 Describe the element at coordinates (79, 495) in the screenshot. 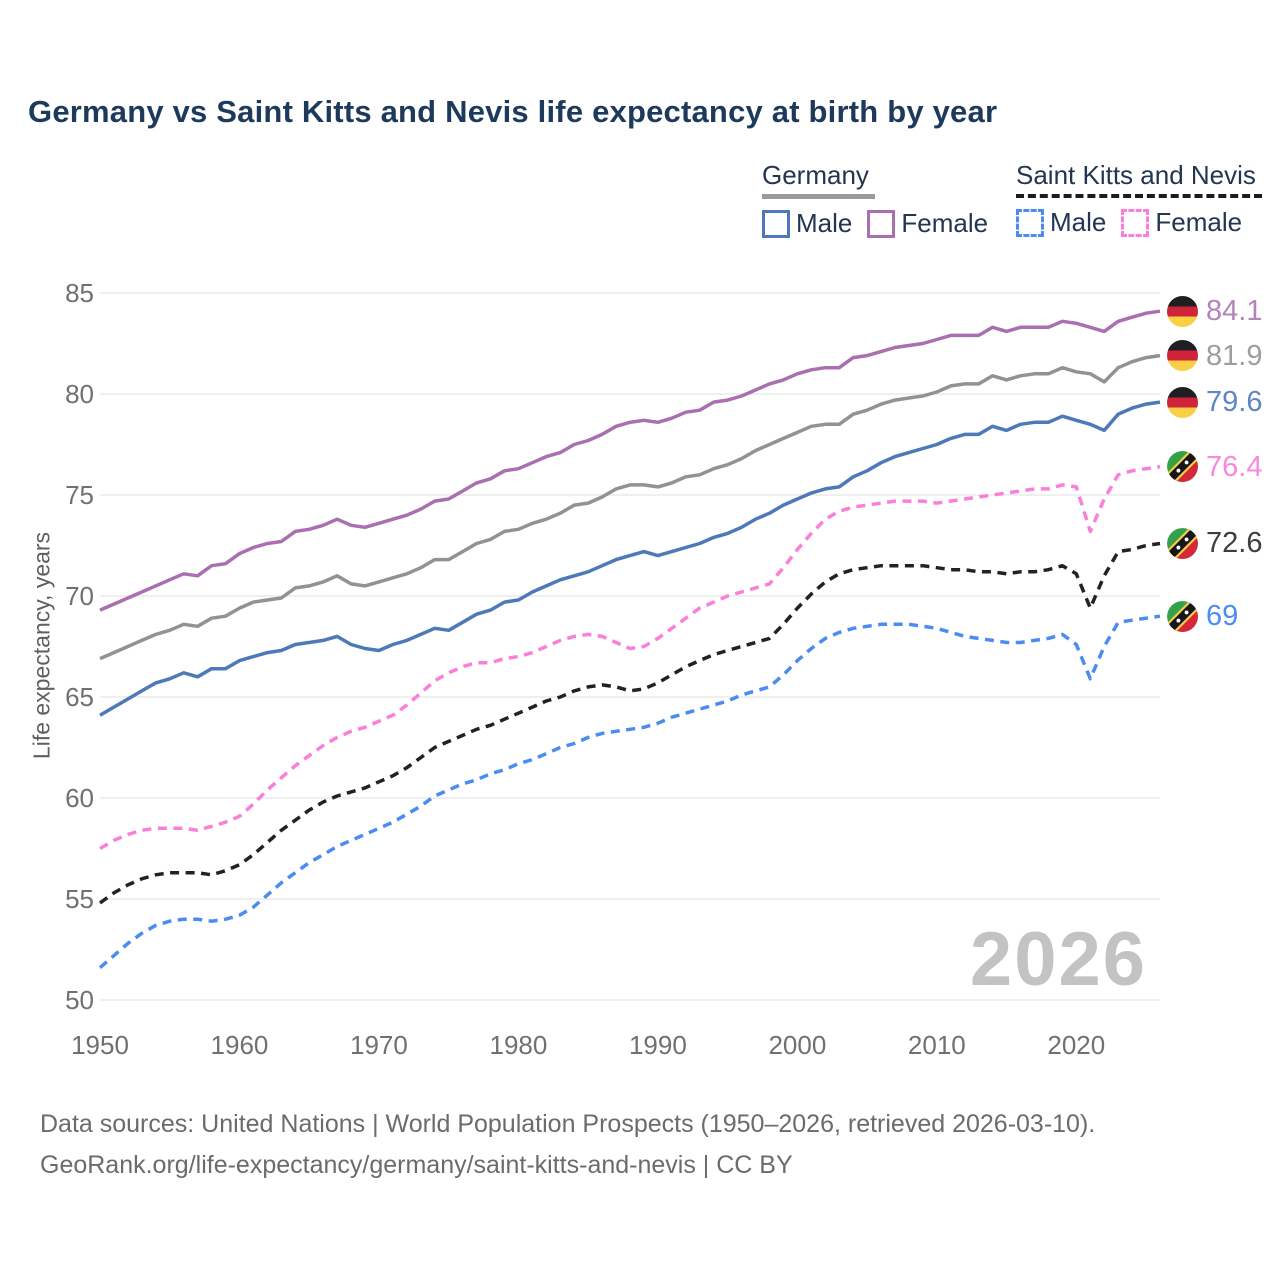

I see `y-tick-label-75: 75` at that location.